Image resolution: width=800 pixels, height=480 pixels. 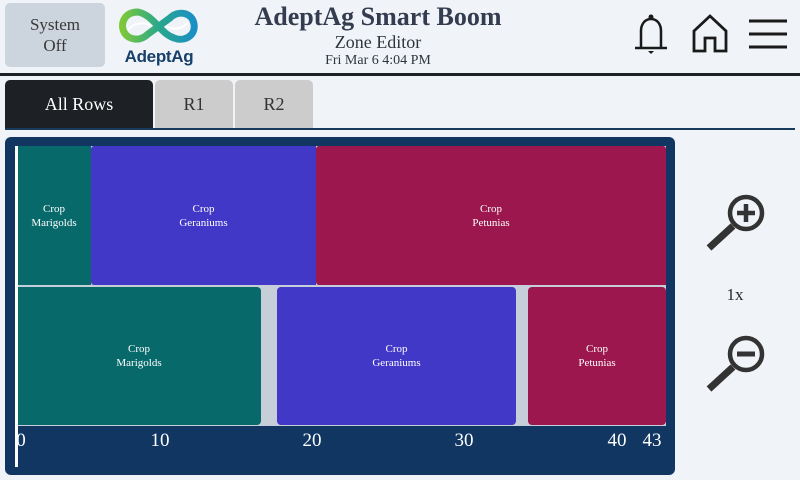 What do you see at coordinates (158, 25) in the screenshot?
I see `infinity-leaf-icon` at bounding box center [158, 25].